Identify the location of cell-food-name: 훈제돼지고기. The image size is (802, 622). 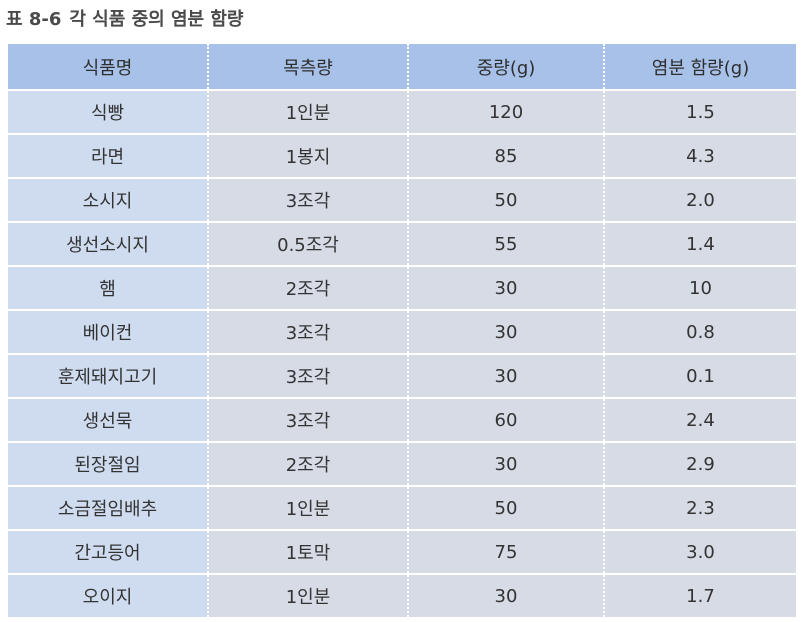
(108, 375).